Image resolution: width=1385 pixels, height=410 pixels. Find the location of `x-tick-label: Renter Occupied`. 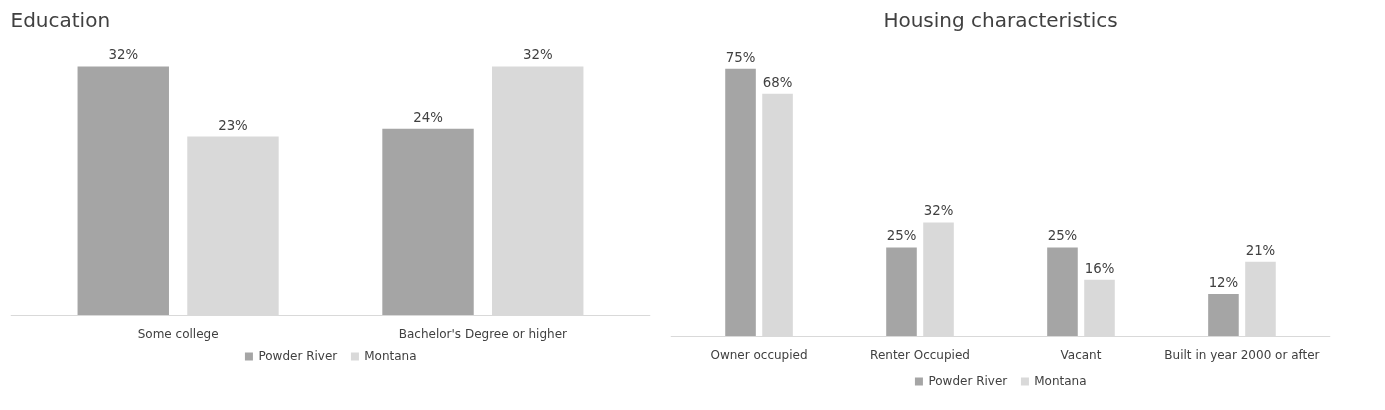

x-tick-label: Renter Occupied is located at coordinates (920, 354).